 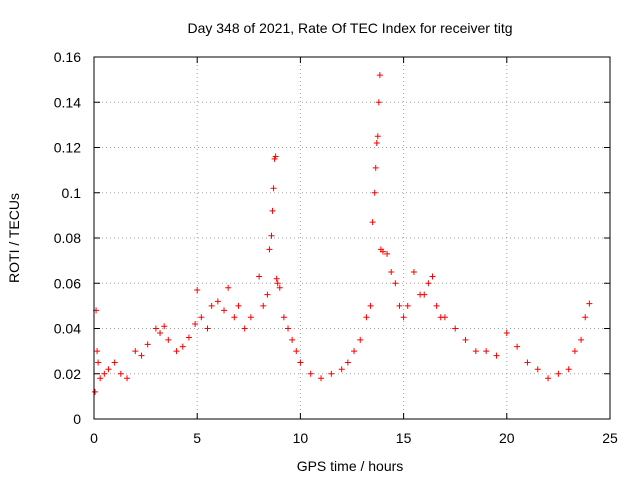 I want to click on y-tick-label: 0.08, so click(x=67, y=238).